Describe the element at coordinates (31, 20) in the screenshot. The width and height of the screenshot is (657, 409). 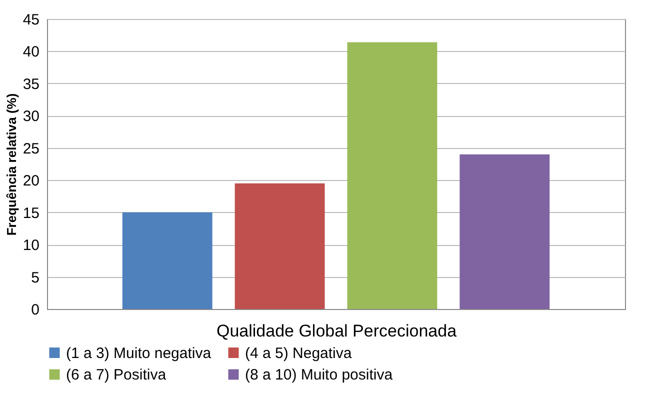
I see `y-tick-label: 45` at that location.